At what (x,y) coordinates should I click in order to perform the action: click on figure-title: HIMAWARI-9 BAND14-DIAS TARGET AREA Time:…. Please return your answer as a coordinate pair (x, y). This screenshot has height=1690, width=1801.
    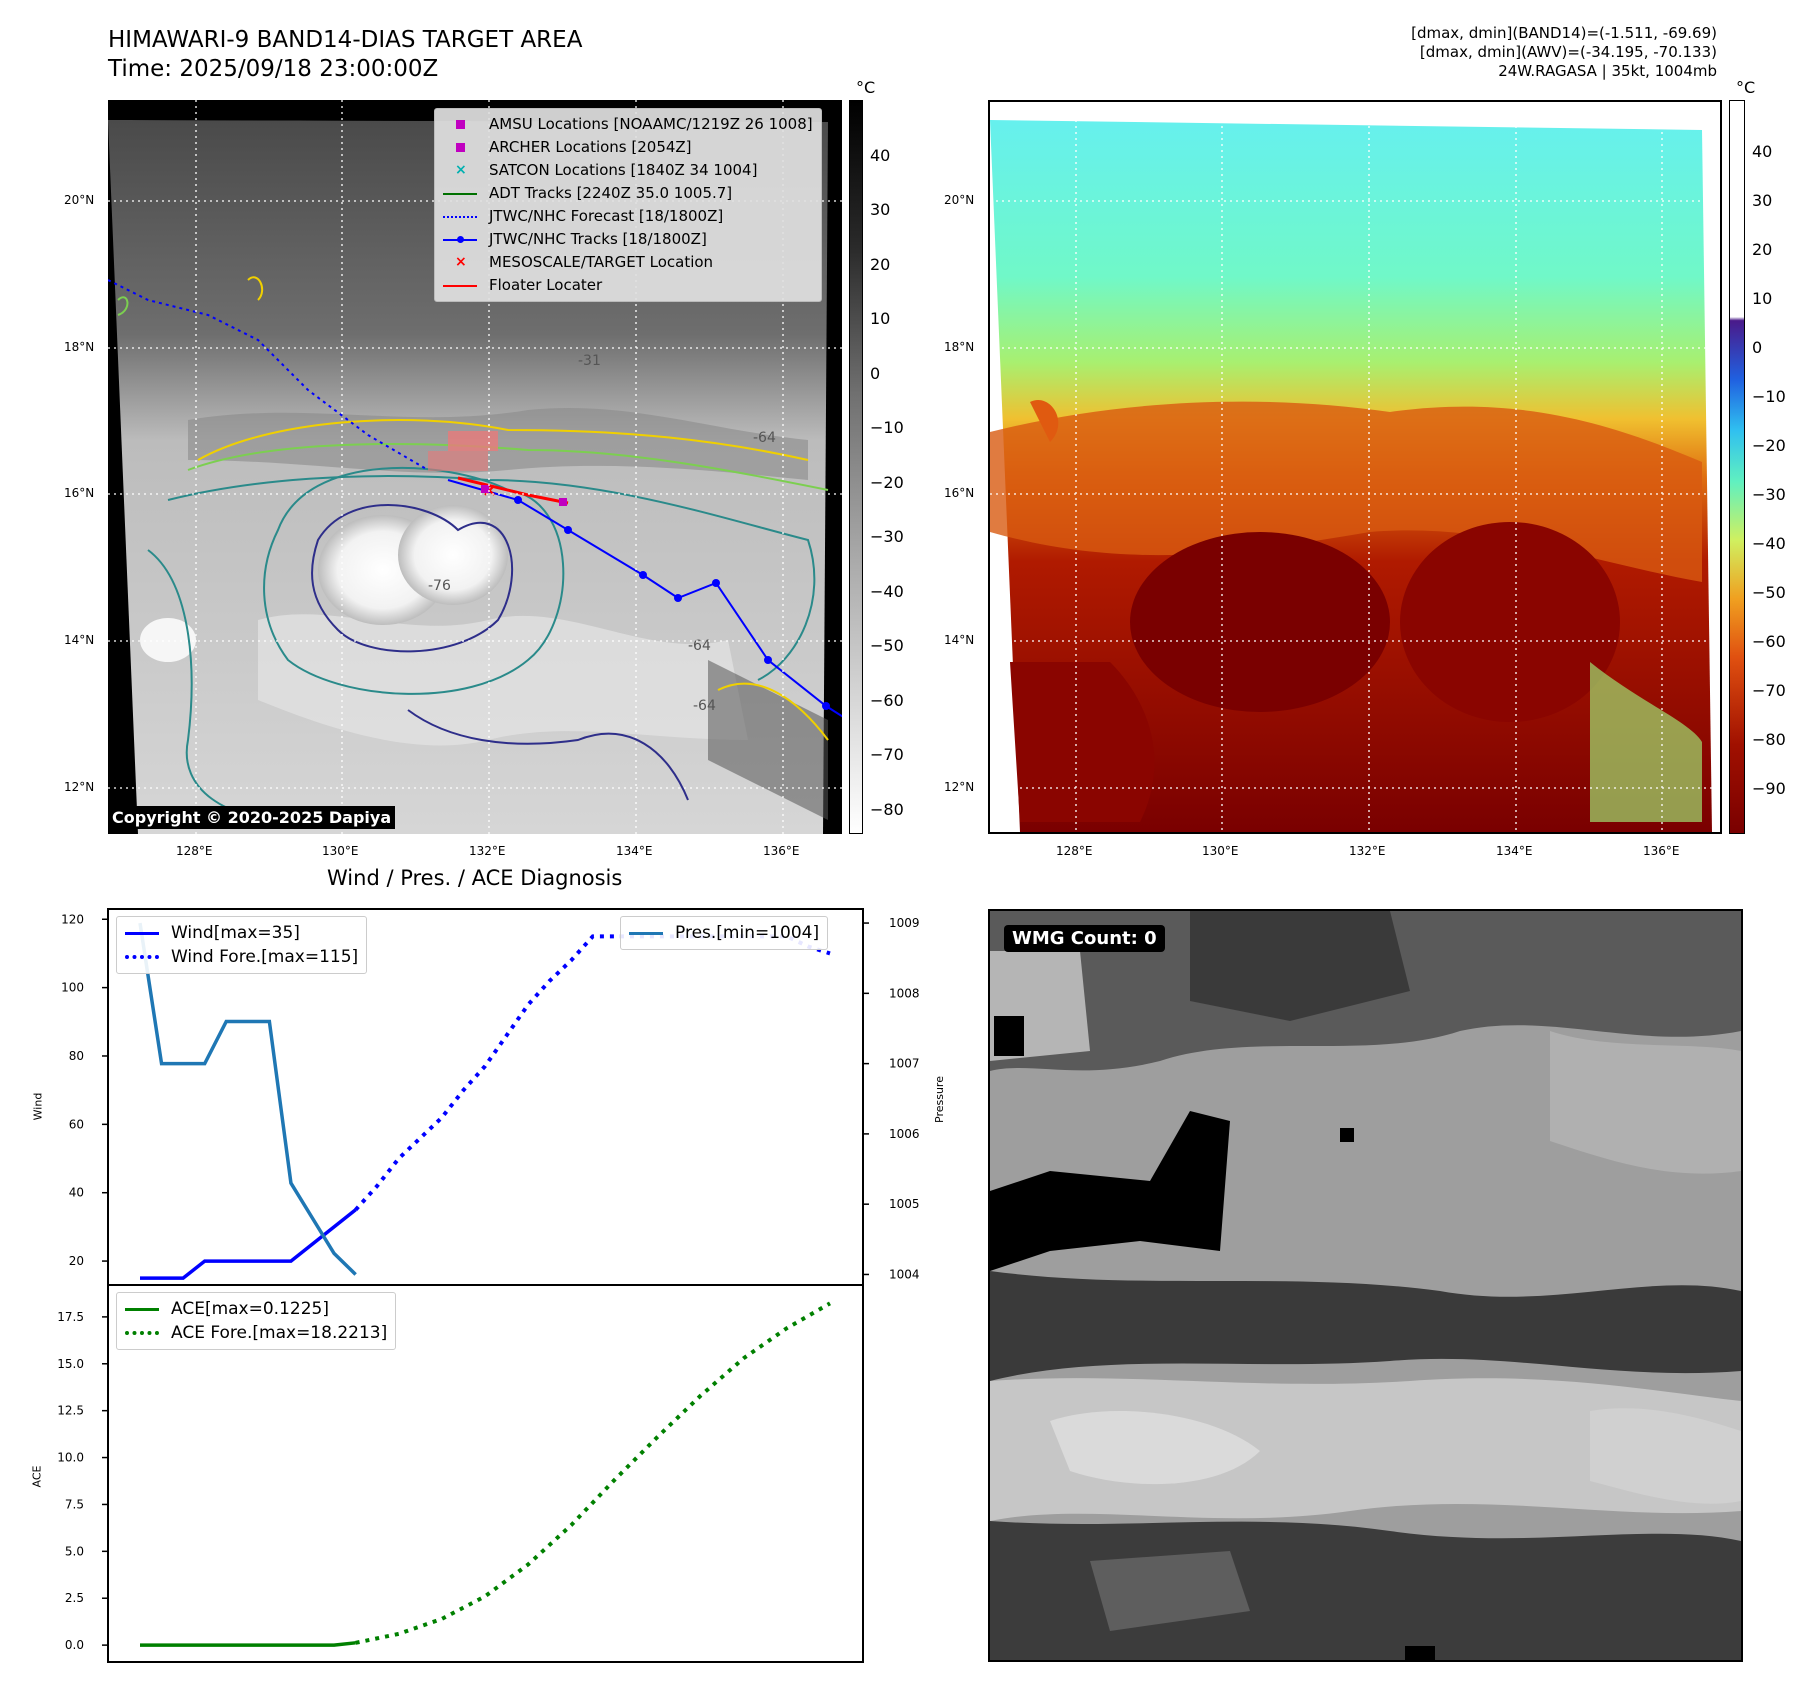
    Looking at the image, I should click on (345, 55).